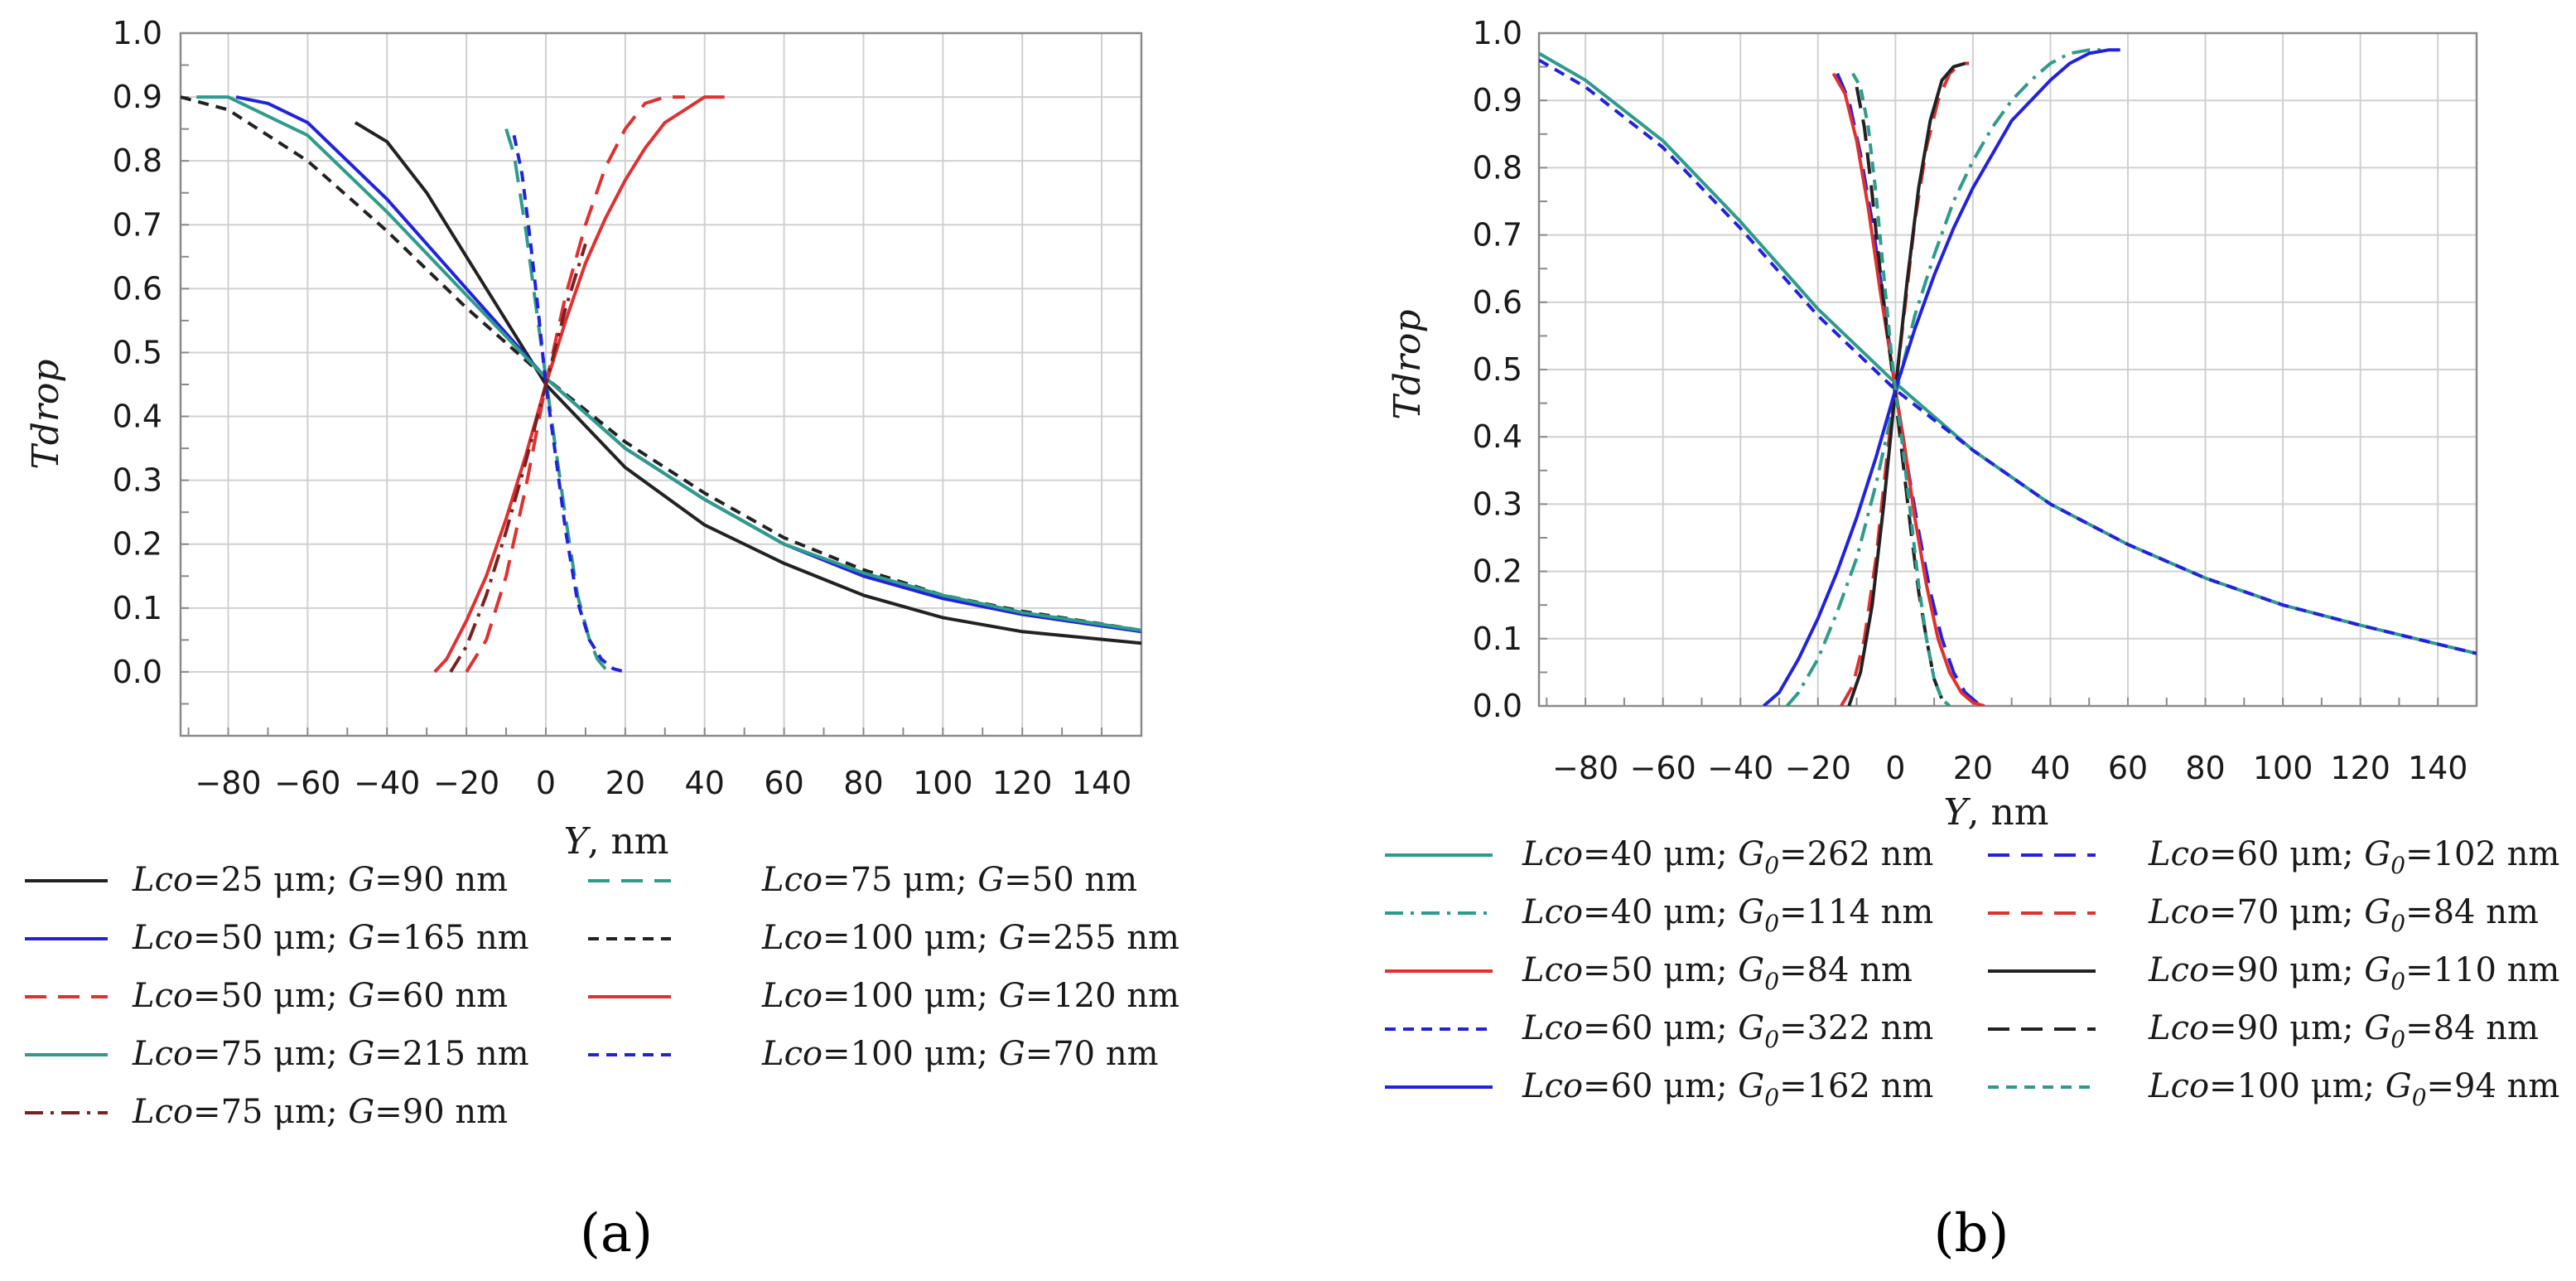 Image resolution: width=2576 pixels, height=1281 pixels. Describe the element at coordinates (1728, 915) in the screenshot. I see `legend-label: Lco=40 μm; G0=114 nm` at that location.